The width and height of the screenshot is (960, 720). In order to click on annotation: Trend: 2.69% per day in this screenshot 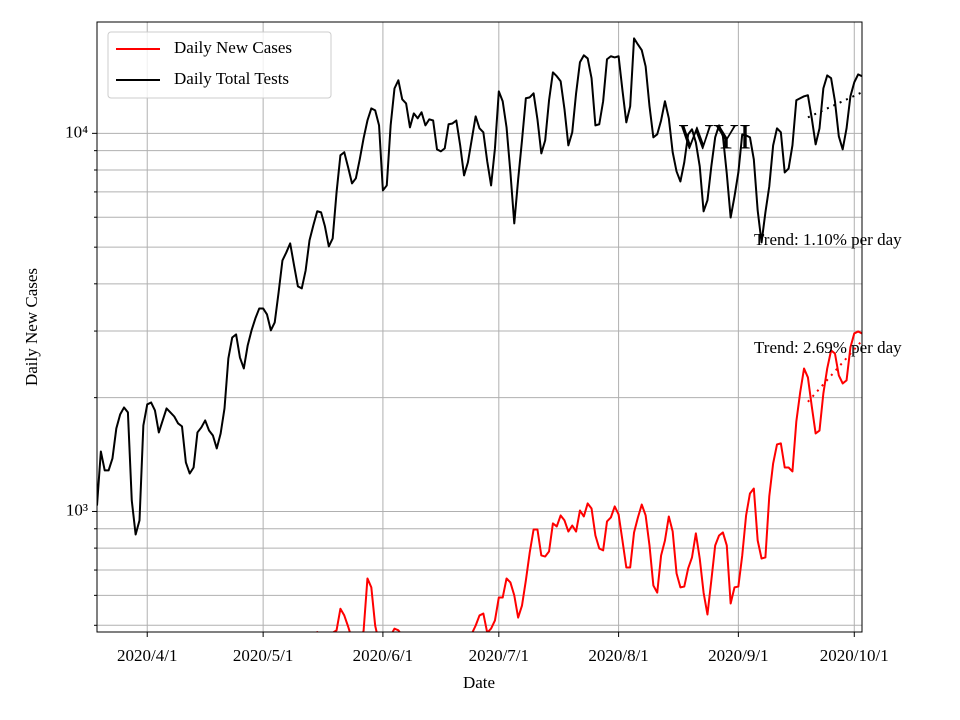, I will do `click(828, 347)`.